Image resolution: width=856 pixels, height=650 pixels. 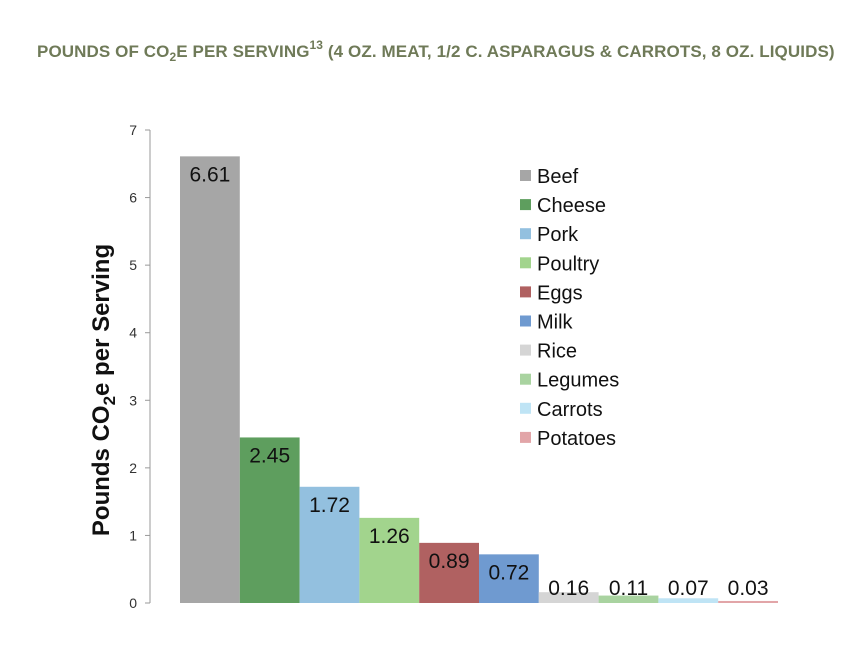 What do you see at coordinates (525, 234) in the screenshot?
I see `legend-swatch-pork` at bounding box center [525, 234].